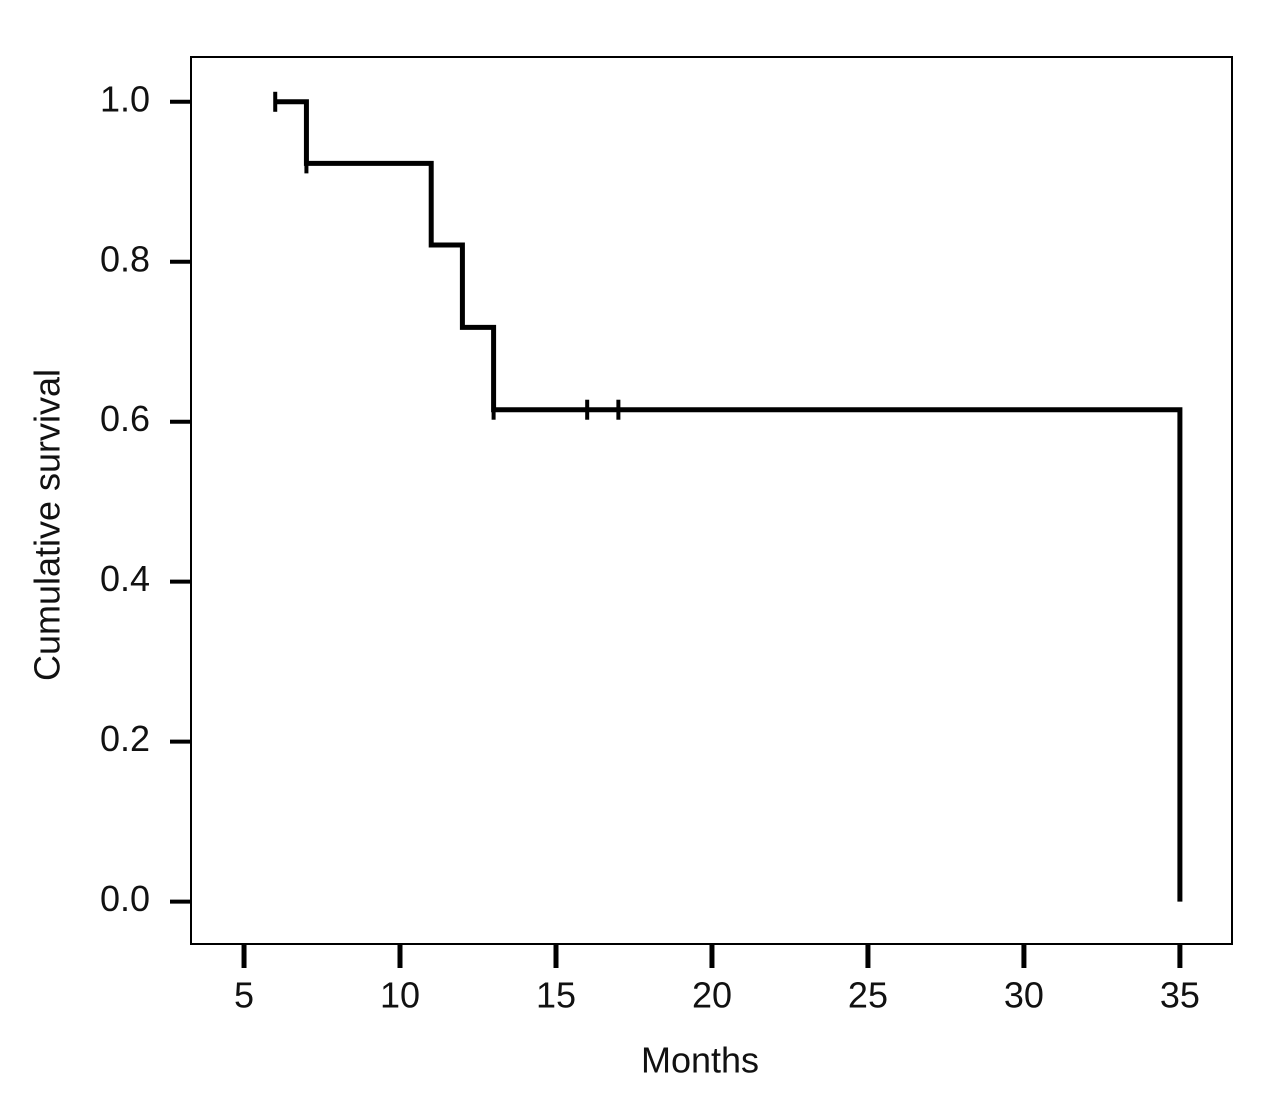 Image resolution: width=1280 pixels, height=1112 pixels. Describe the element at coordinates (125, 898) in the screenshot. I see `y-tick-label: 0.0` at that location.